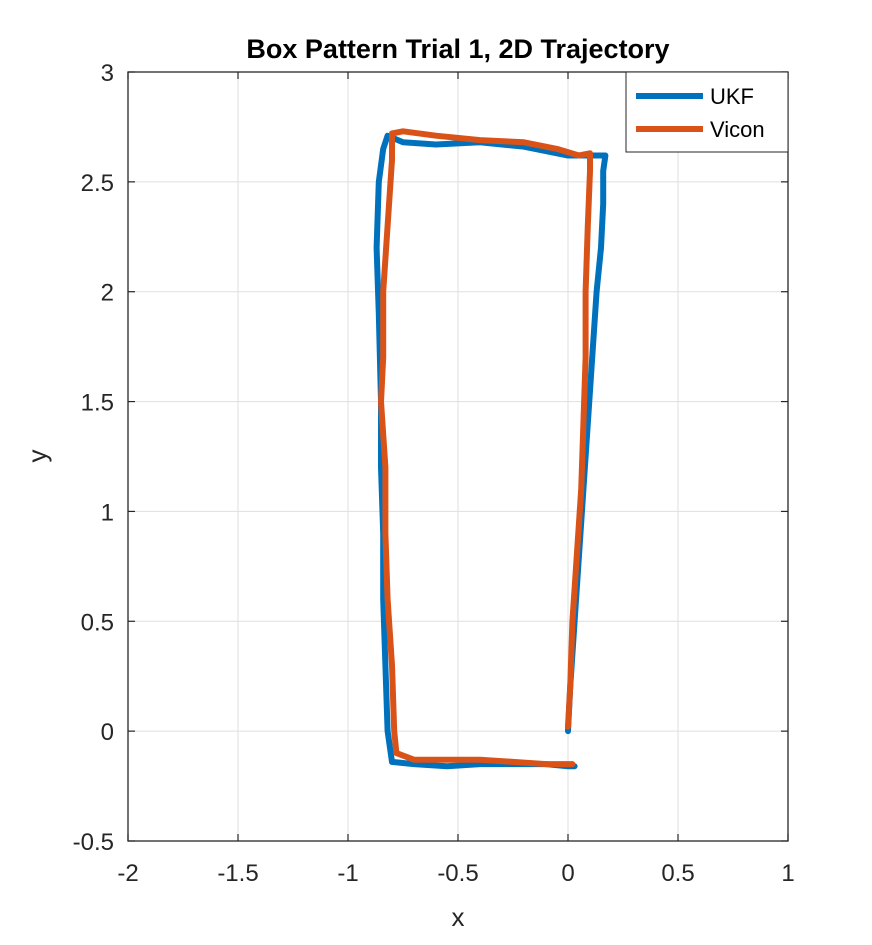 This screenshot has width=872, height=945. I want to click on y-tick-label: 2, so click(107, 293).